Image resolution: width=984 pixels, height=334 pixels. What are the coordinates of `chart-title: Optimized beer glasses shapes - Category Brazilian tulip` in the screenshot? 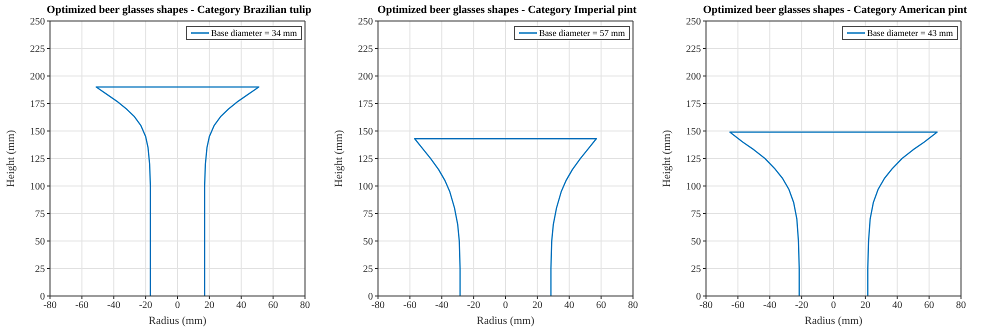 It's located at (179, 11).